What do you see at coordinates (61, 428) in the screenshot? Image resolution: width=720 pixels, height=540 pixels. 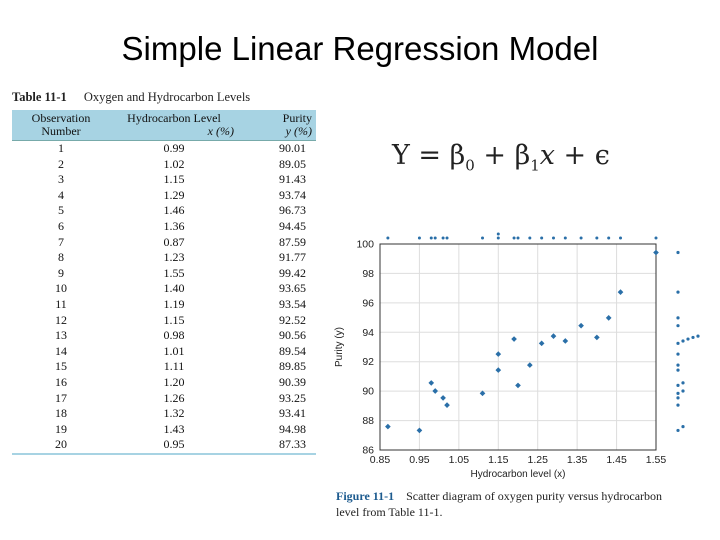 I see `observation-cell: 19` at bounding box center [61, 428].